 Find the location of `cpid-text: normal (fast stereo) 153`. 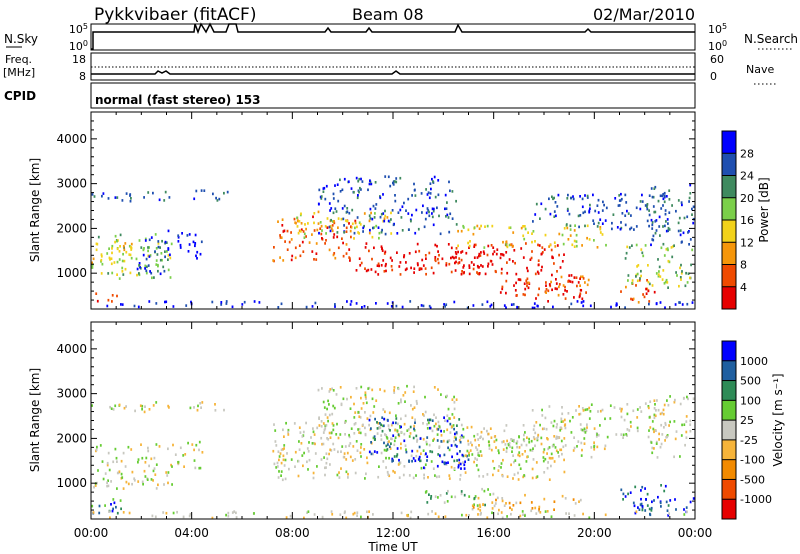

cpid-text: normal (fast stereo) 153 is located at coordinates (178, 100).